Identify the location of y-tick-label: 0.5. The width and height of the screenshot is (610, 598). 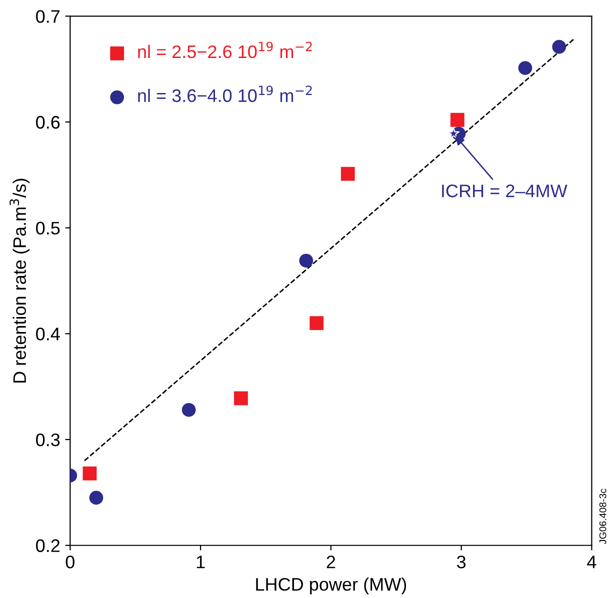
(48, 228).